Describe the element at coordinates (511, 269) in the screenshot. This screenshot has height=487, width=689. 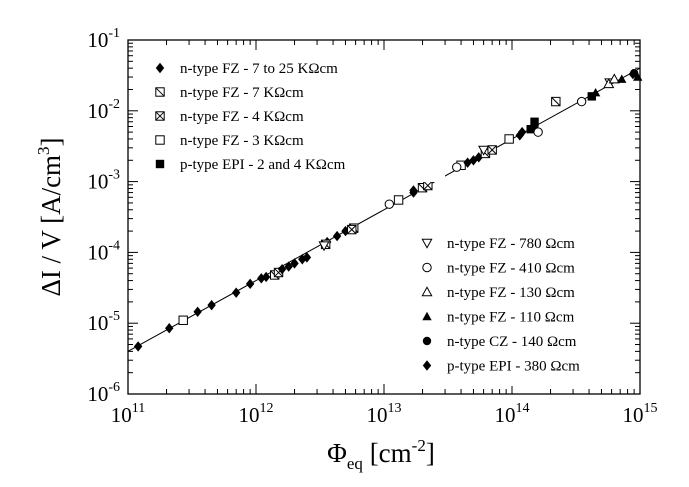
I see `legend-label: n-type FZ - 410 Ωcm` at that location.